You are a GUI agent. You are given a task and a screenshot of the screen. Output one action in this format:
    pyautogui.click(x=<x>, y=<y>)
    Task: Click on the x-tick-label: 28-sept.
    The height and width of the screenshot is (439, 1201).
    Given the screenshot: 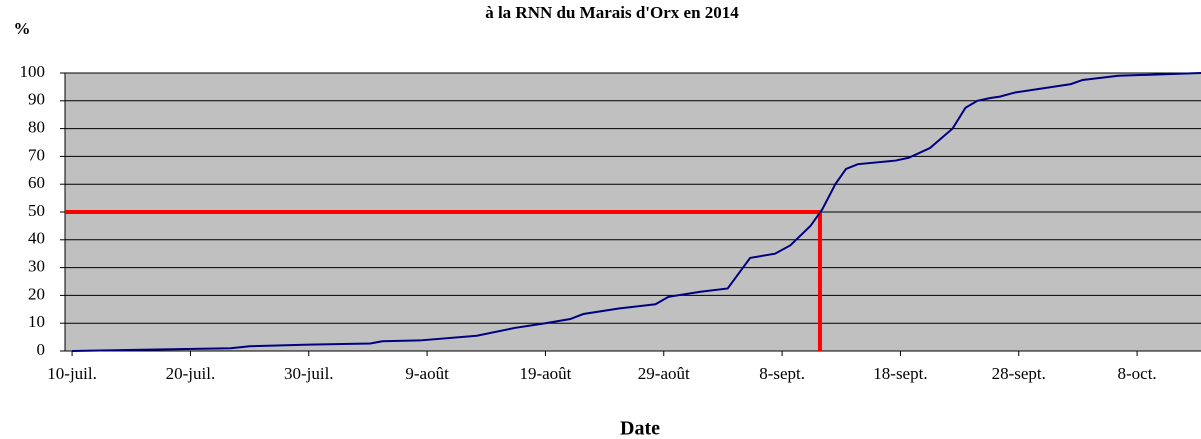 What is the action you would take?
    pyautogui.click(x=1019, y=373)
    